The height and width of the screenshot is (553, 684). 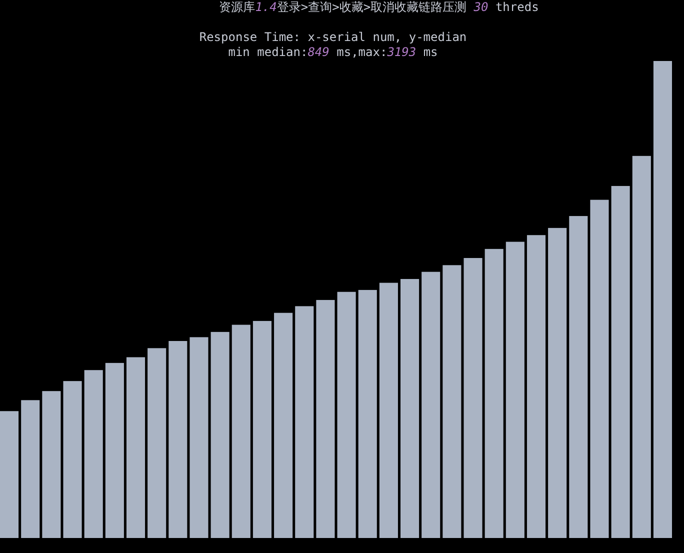 I want to click on text: min median:849 ms,max:3193 ms, so click(x=333, y=52).